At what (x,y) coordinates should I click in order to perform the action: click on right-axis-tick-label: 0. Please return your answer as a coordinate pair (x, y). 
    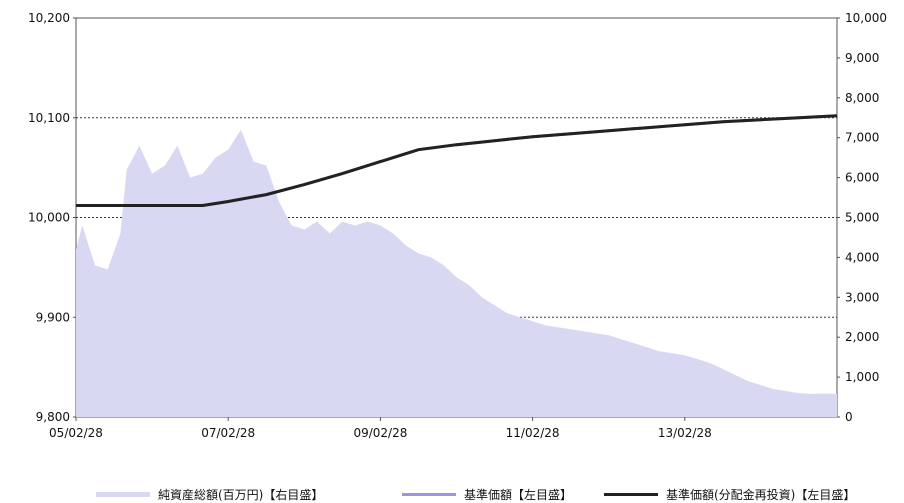
    Looking at the image, I should click on (849, 417).